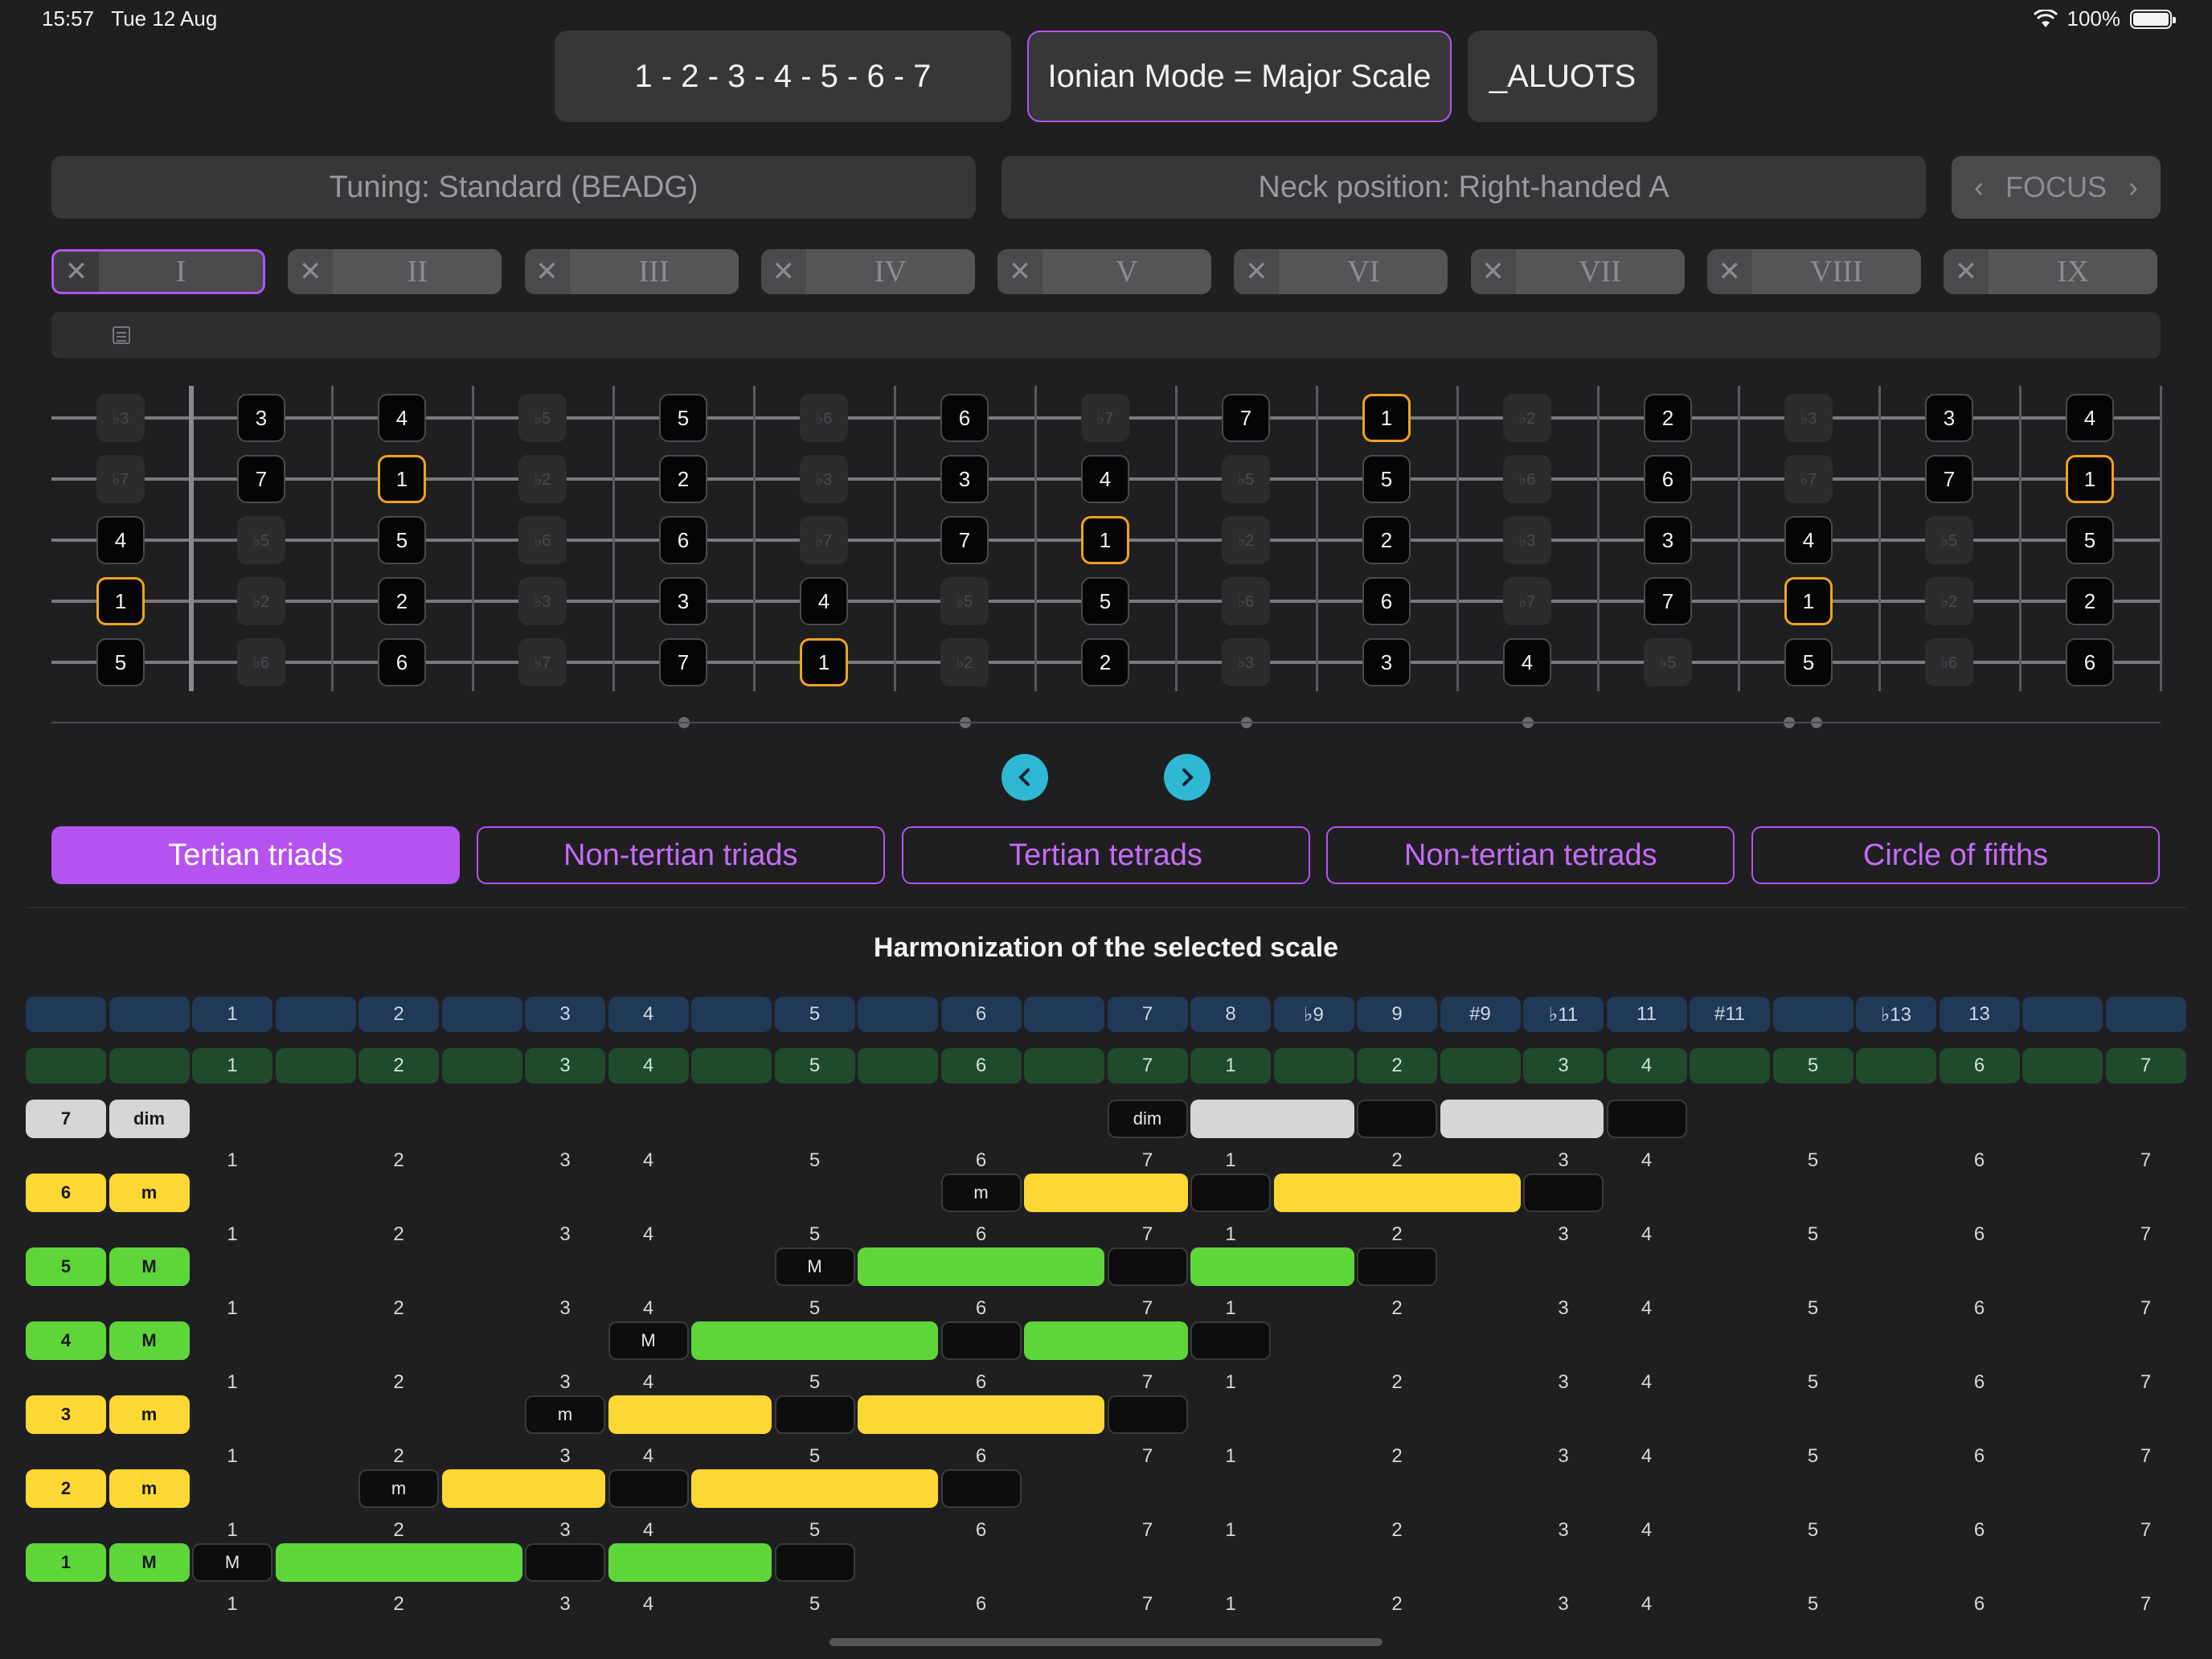 Image resolution: width=2212 pixels, height=1659 pixels. I want to click on notes-icon, so click(121, 335).